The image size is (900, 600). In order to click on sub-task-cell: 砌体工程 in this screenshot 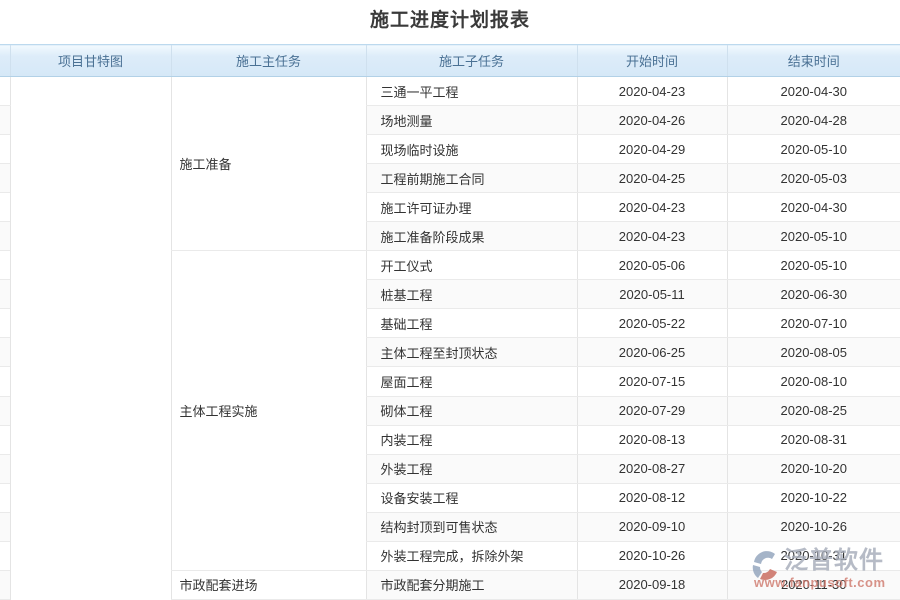, I will do `click(471, 411)`.